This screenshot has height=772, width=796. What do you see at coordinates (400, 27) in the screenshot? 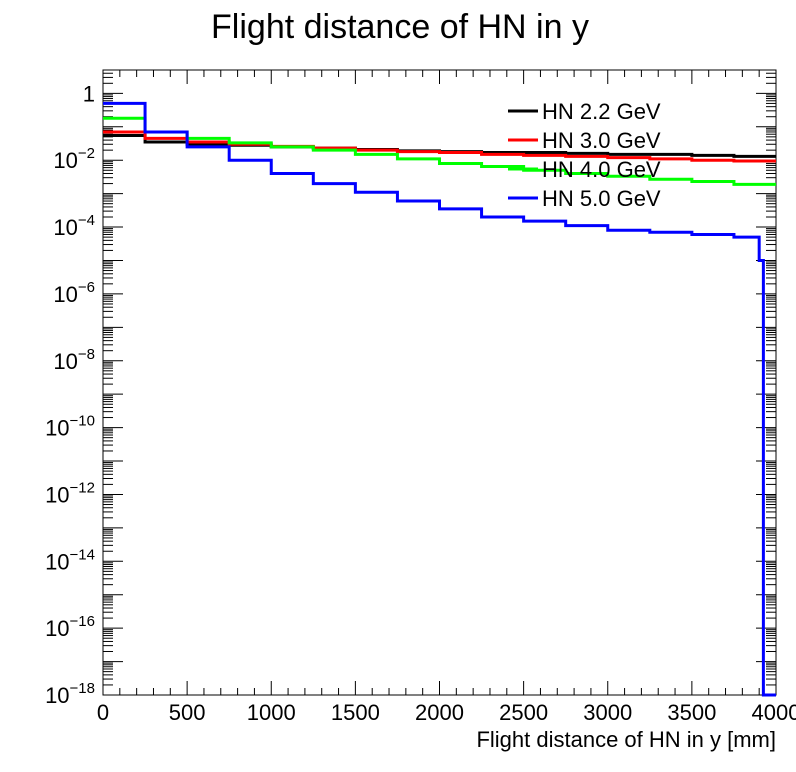
I see `chart-title: Flight distance of HN in y` at bounding box center [400, 27].